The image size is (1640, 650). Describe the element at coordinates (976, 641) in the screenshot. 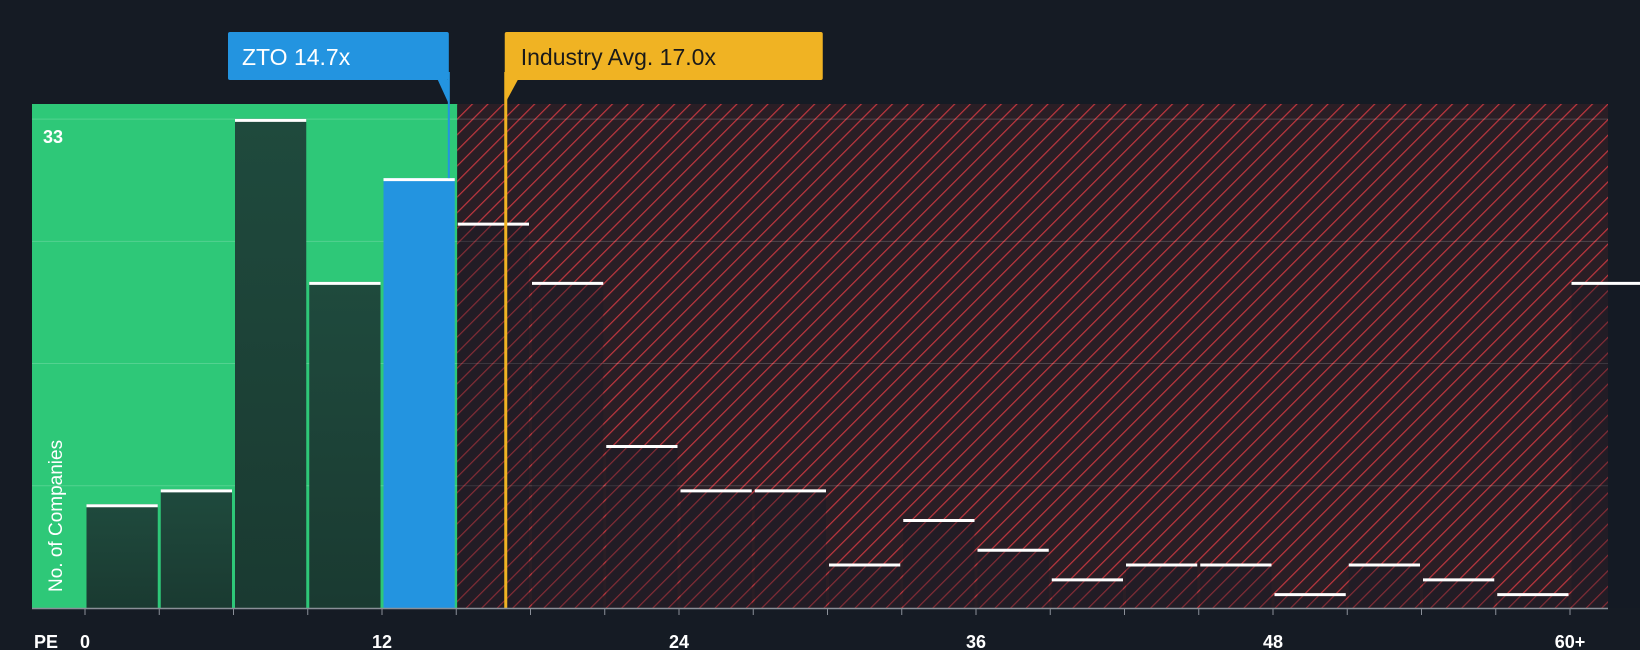

I see `x-tick-label-3: 36` at that location.